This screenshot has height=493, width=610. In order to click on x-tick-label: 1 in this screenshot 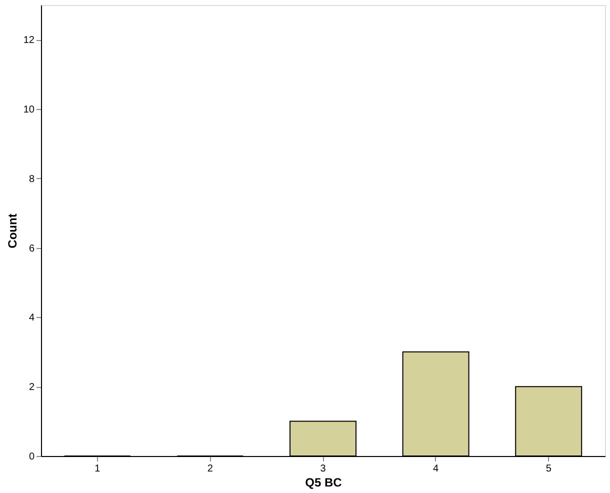, I will do `click(97, 469)`.